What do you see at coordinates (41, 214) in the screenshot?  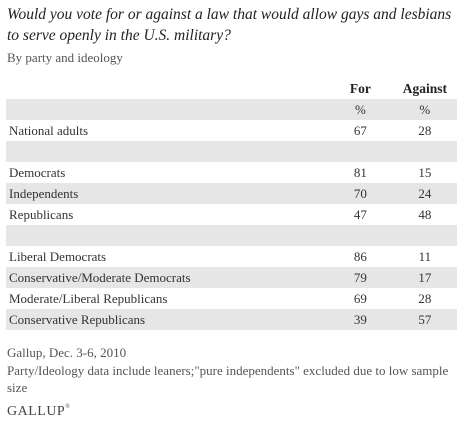 I see `row-label: Republicans` at bounding box center [41, 214].